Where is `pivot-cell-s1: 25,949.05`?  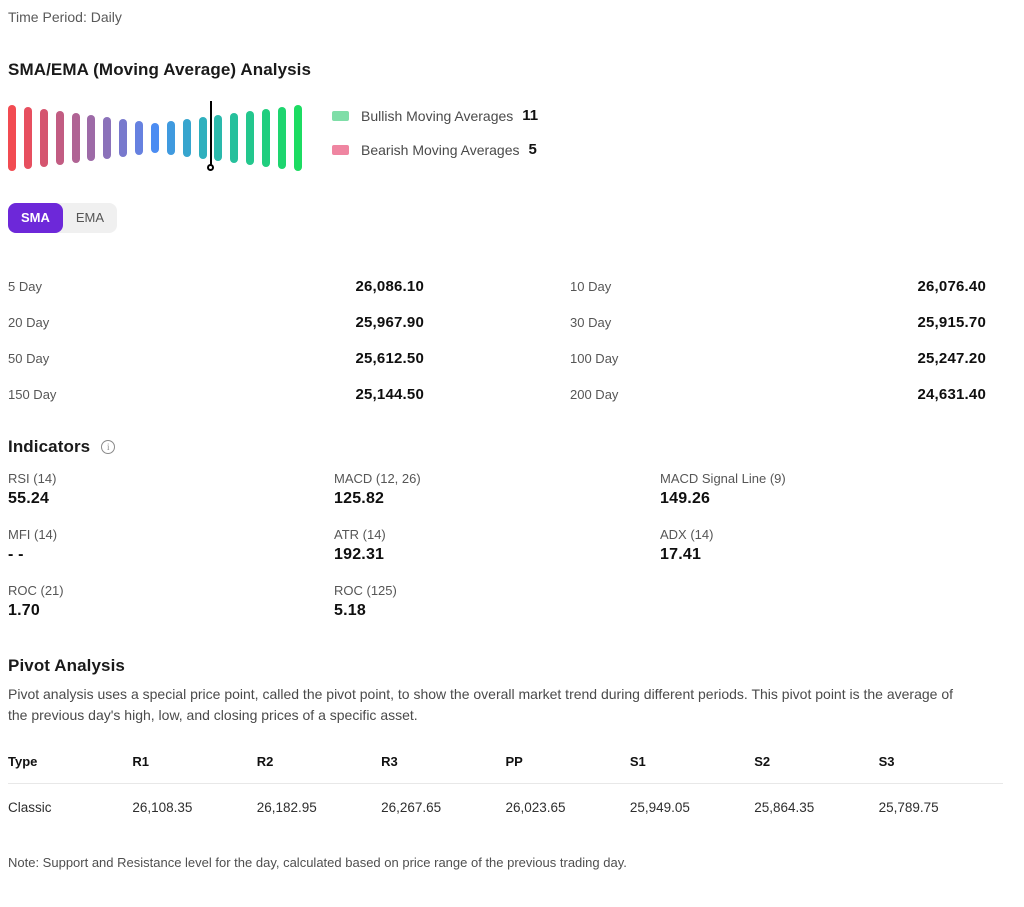 pivot-cell-s1: 25,949.05 is located at coordinates (659, 807).